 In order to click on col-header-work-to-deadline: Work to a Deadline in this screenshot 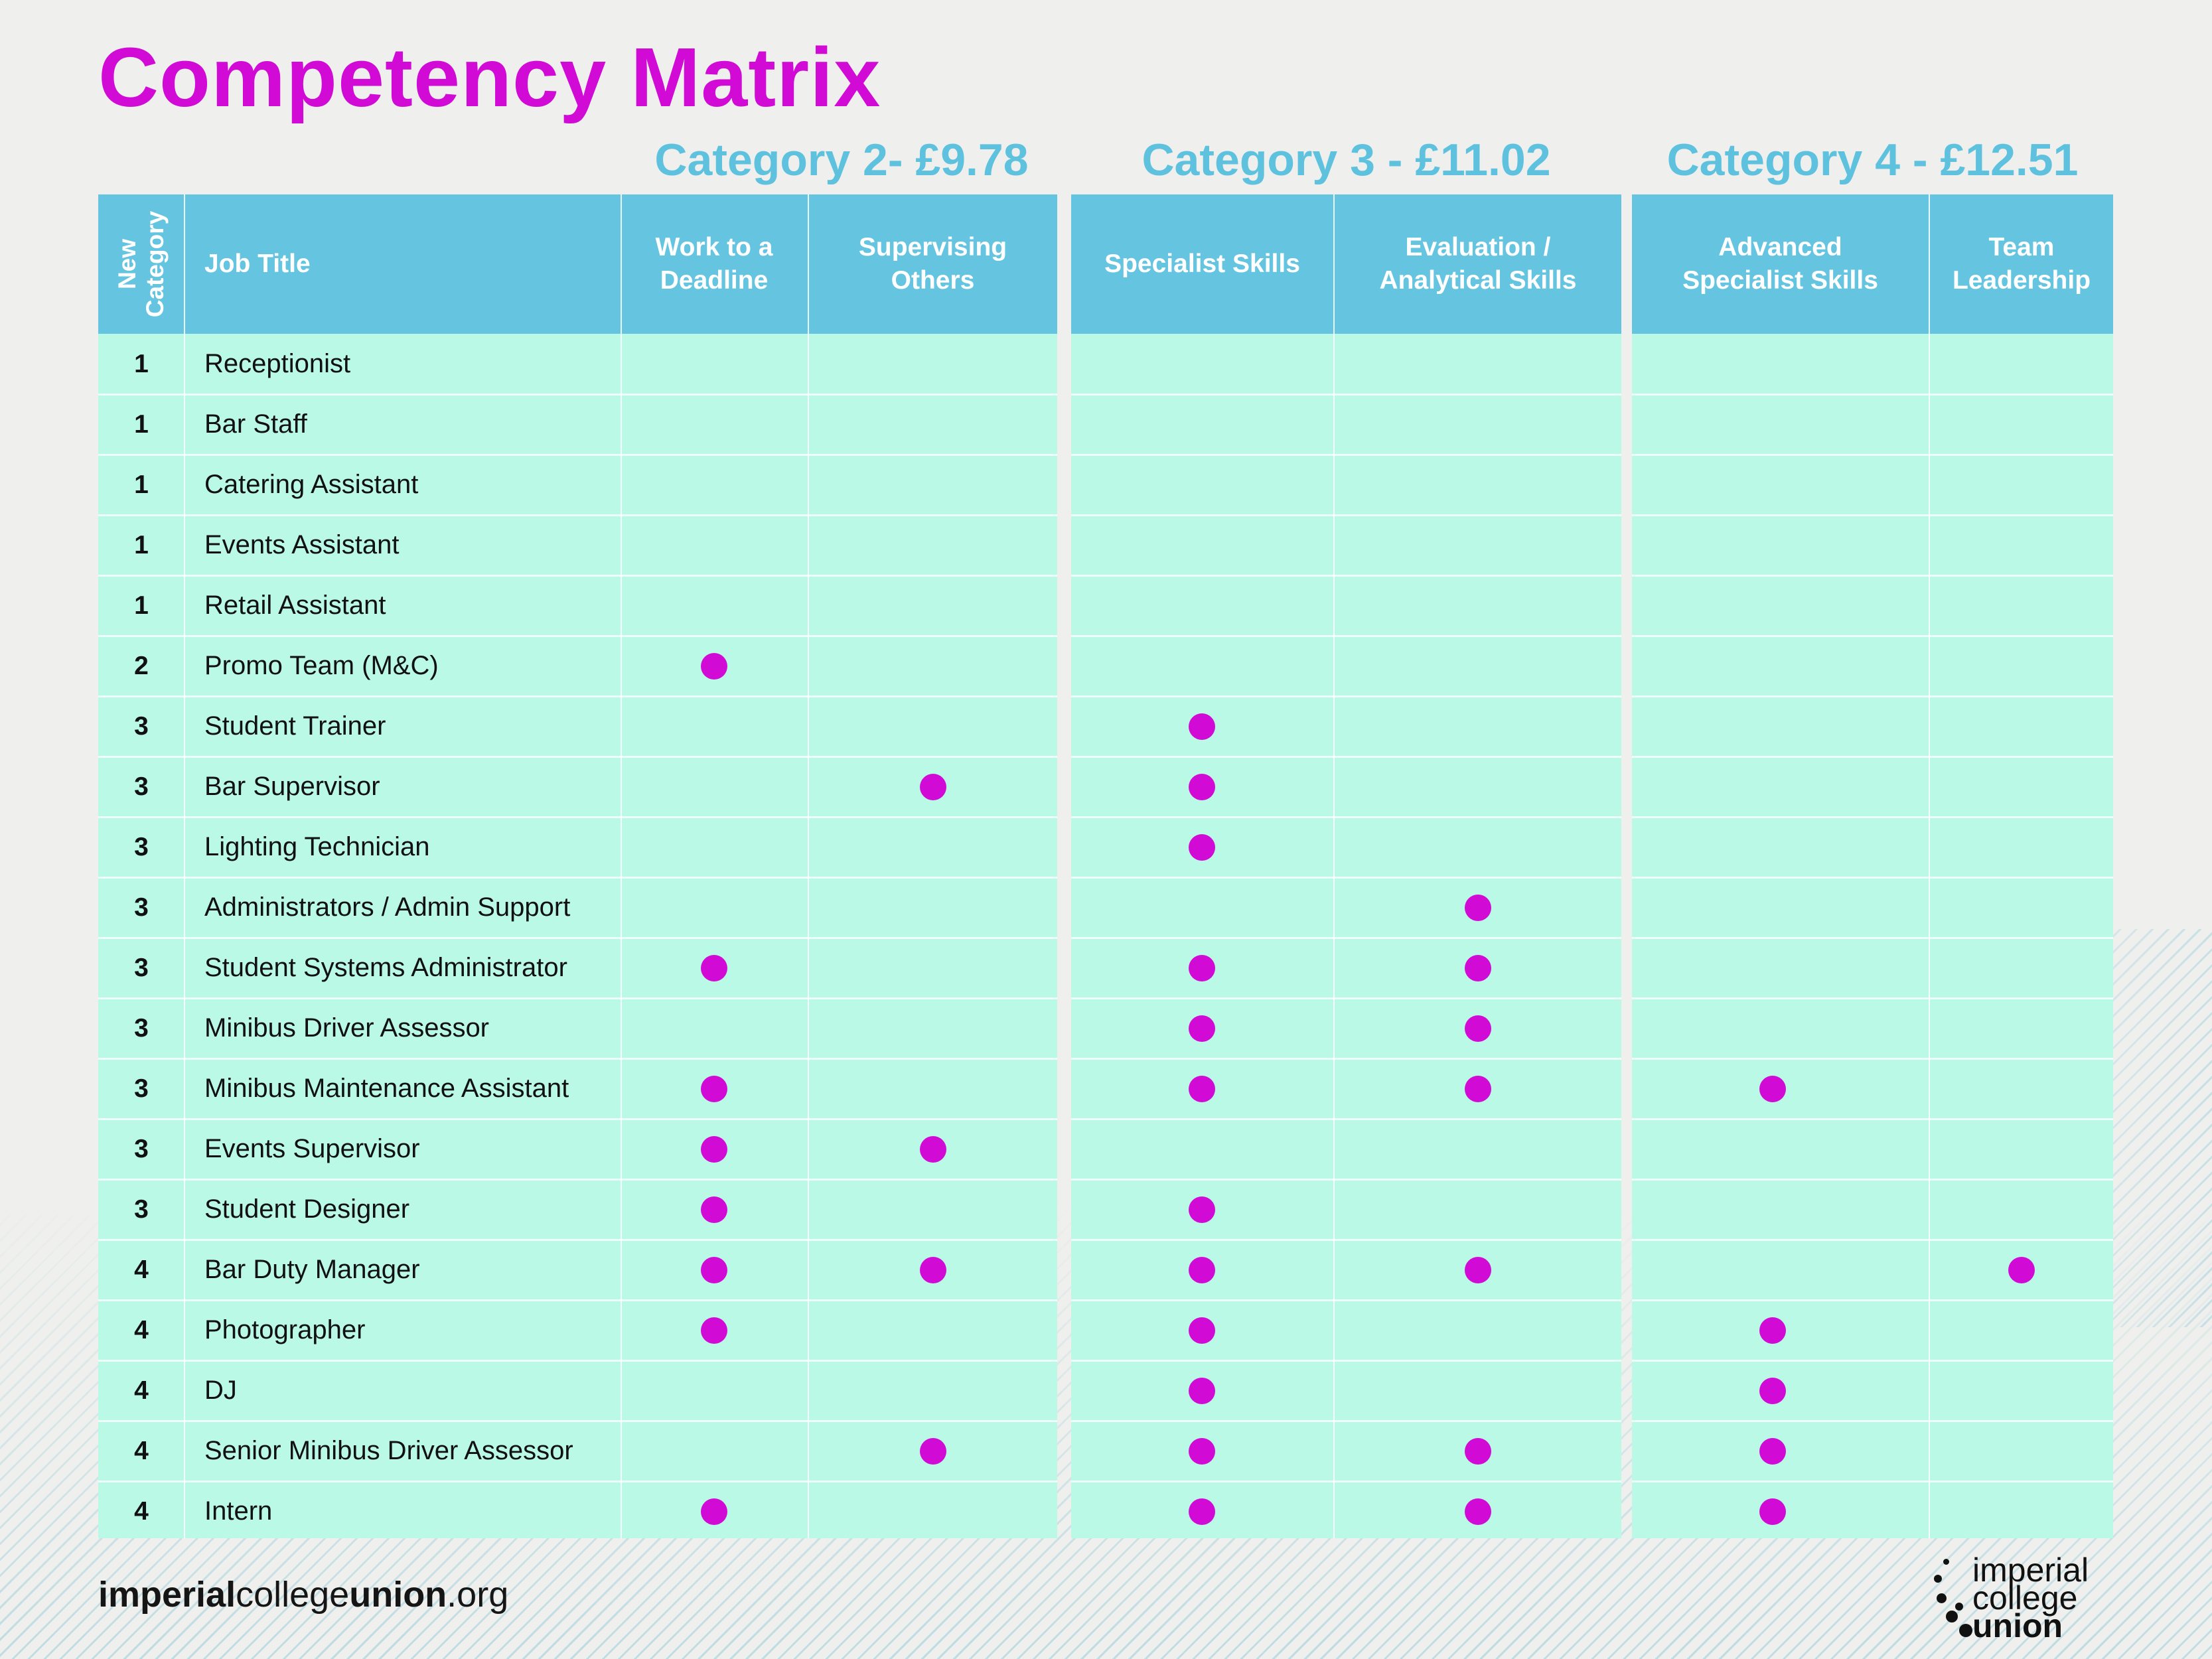, I will do `click(714, 264)`.